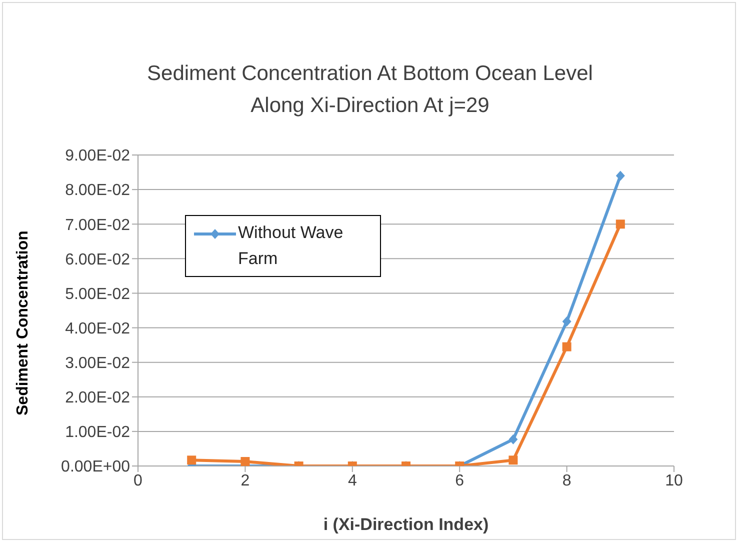  Describe the element at coordinates (291, 246) in the screenshot. I see `legend-label: Without Wave Farm` at that location.